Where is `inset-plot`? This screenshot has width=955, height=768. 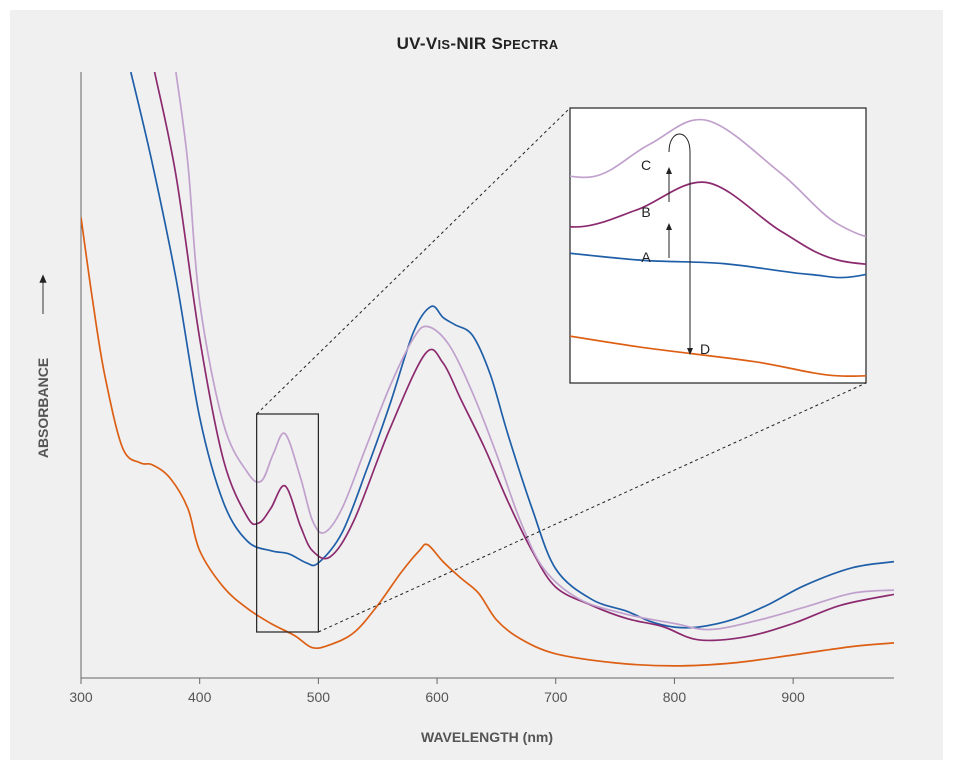
inset-plot is located at coordinates (718, 248).